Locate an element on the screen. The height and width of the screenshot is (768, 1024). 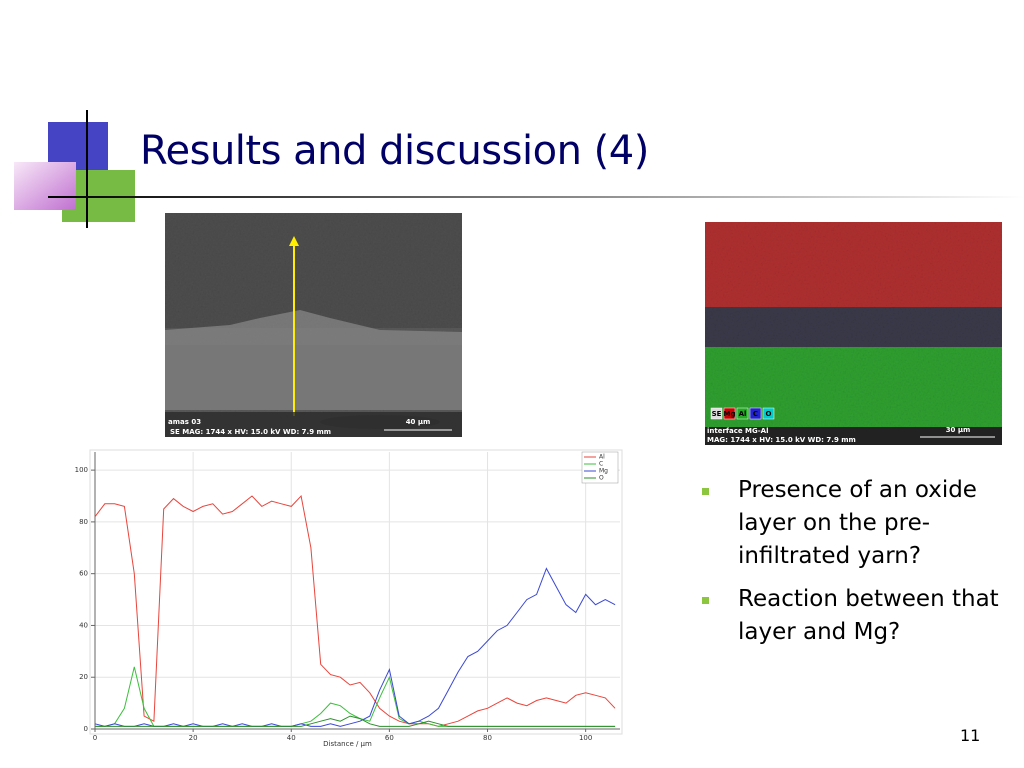
series-line is located at coordinates (355, 721).